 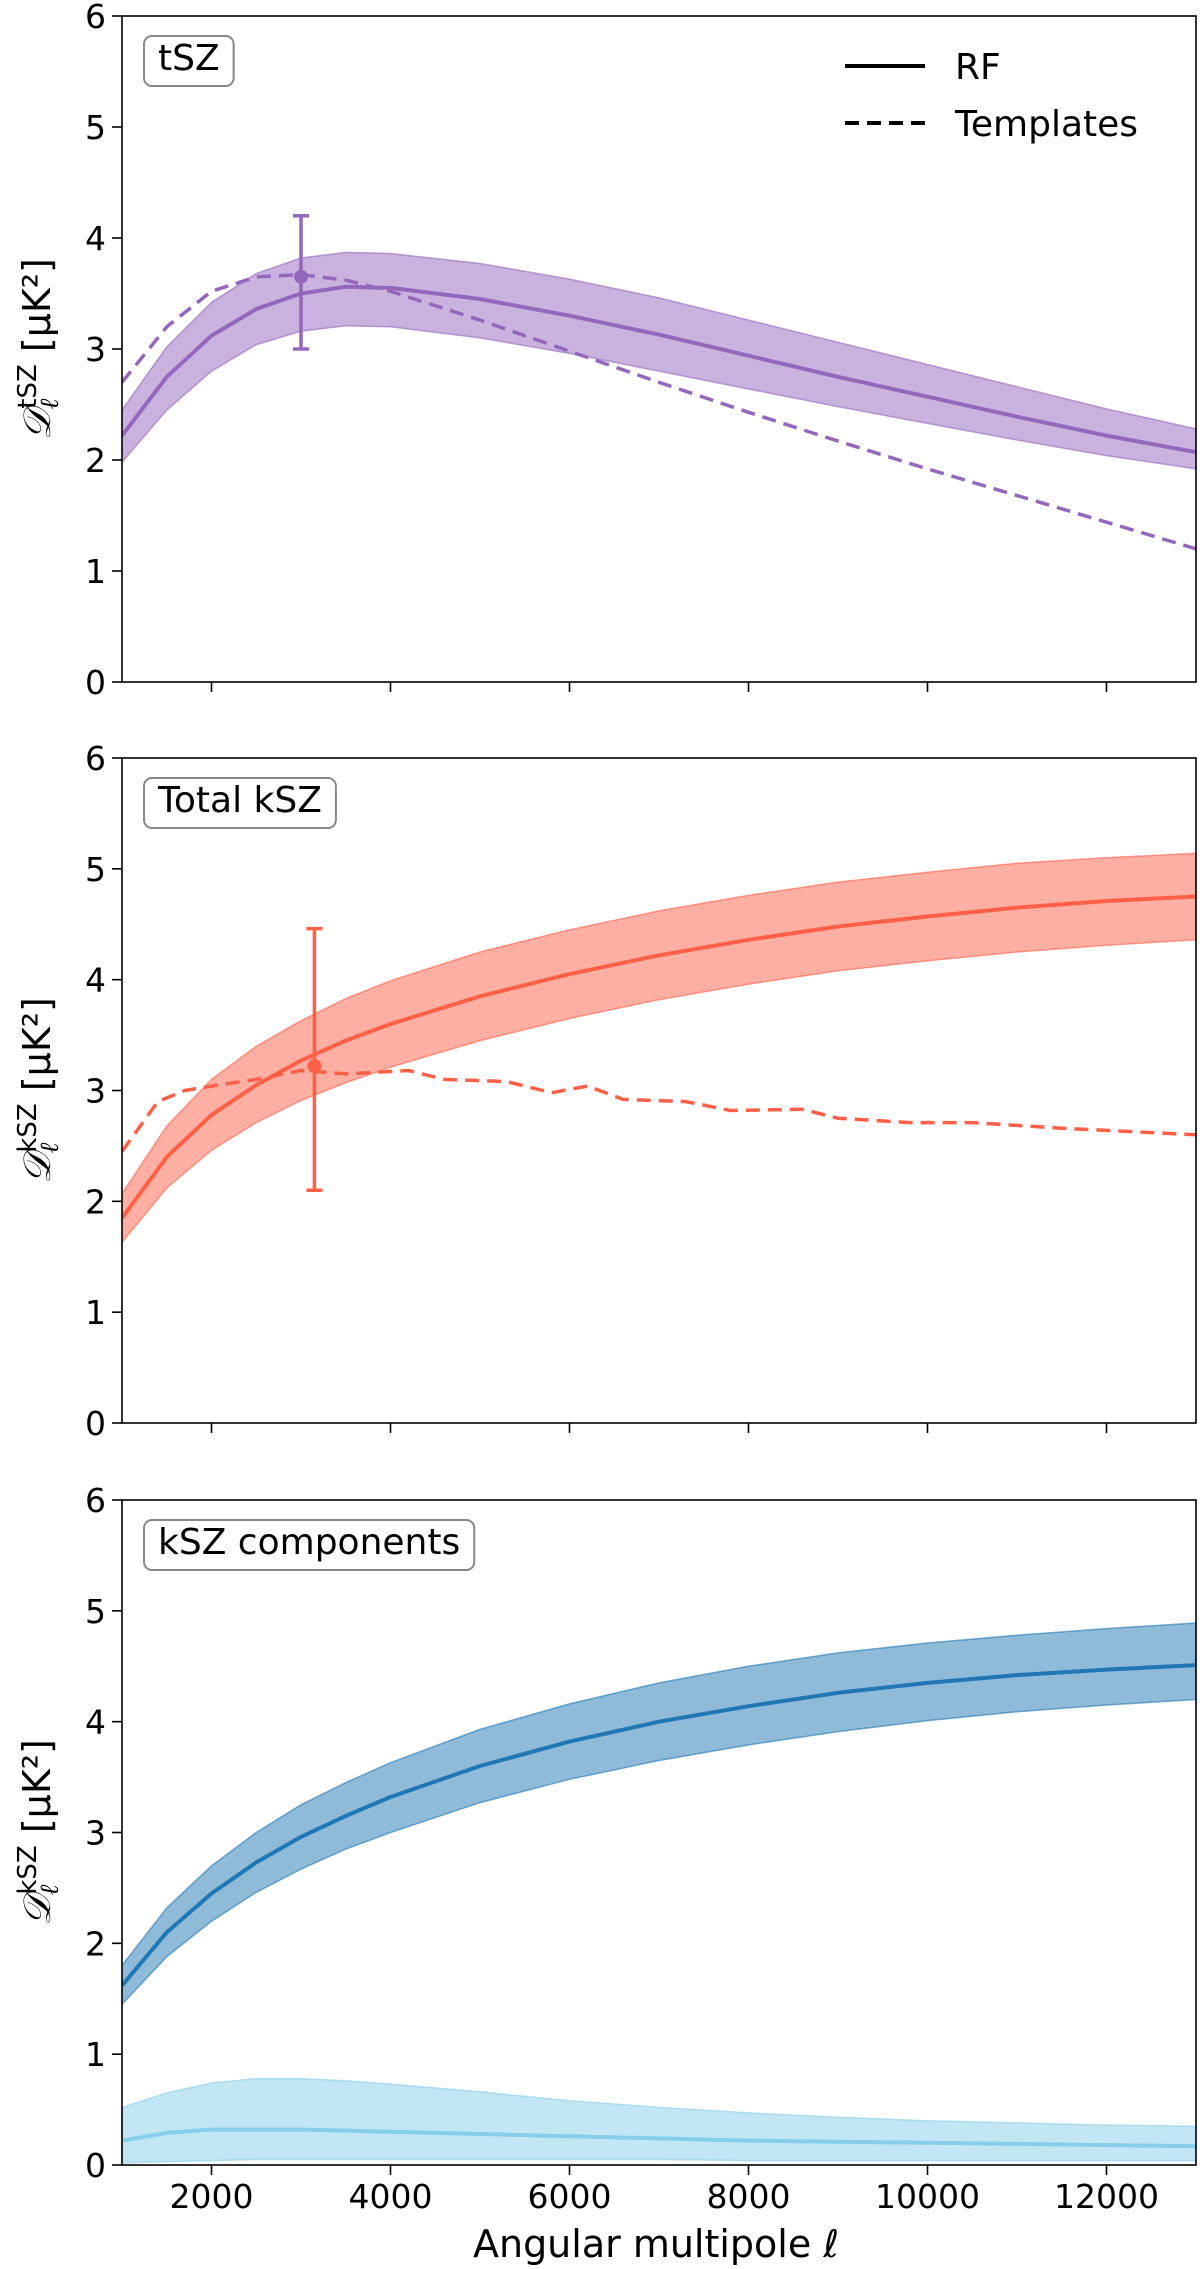 What do you see at coordinates (927, 2196) in the screenshot?
I see `x-tick-label: 10000` at bounding box center [927, 2196].